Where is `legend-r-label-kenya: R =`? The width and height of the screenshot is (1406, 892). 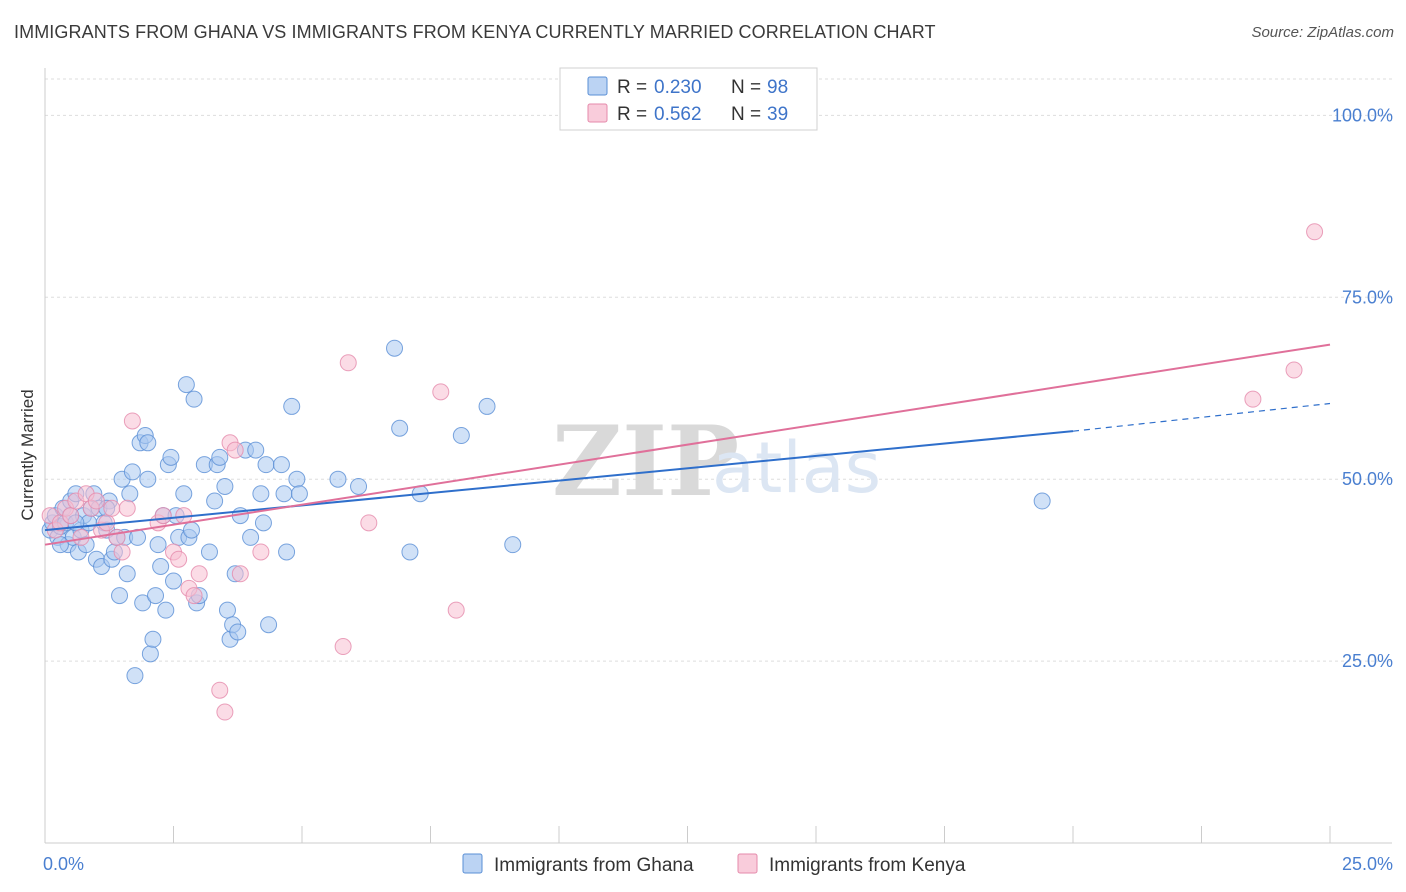
legend-r-label-kenya: R = is located at coordinates (632, 114).